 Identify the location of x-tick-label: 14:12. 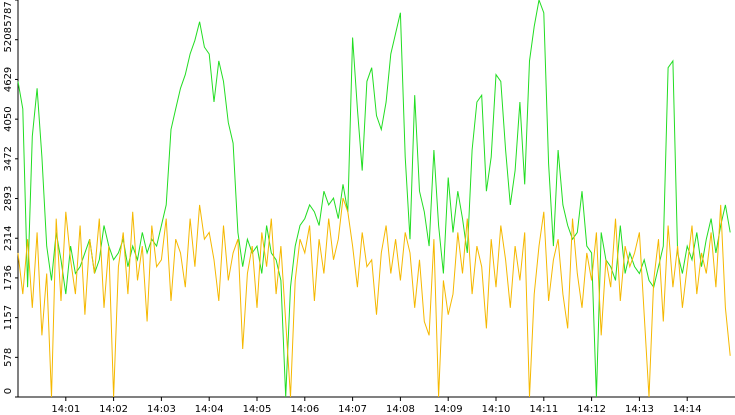
(591, 409).